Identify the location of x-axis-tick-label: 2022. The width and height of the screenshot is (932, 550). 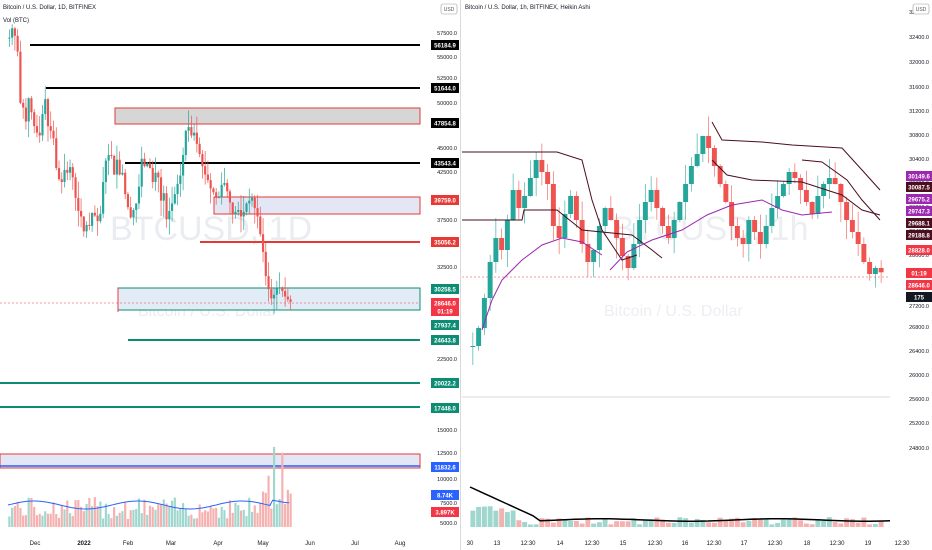
(84, 544).